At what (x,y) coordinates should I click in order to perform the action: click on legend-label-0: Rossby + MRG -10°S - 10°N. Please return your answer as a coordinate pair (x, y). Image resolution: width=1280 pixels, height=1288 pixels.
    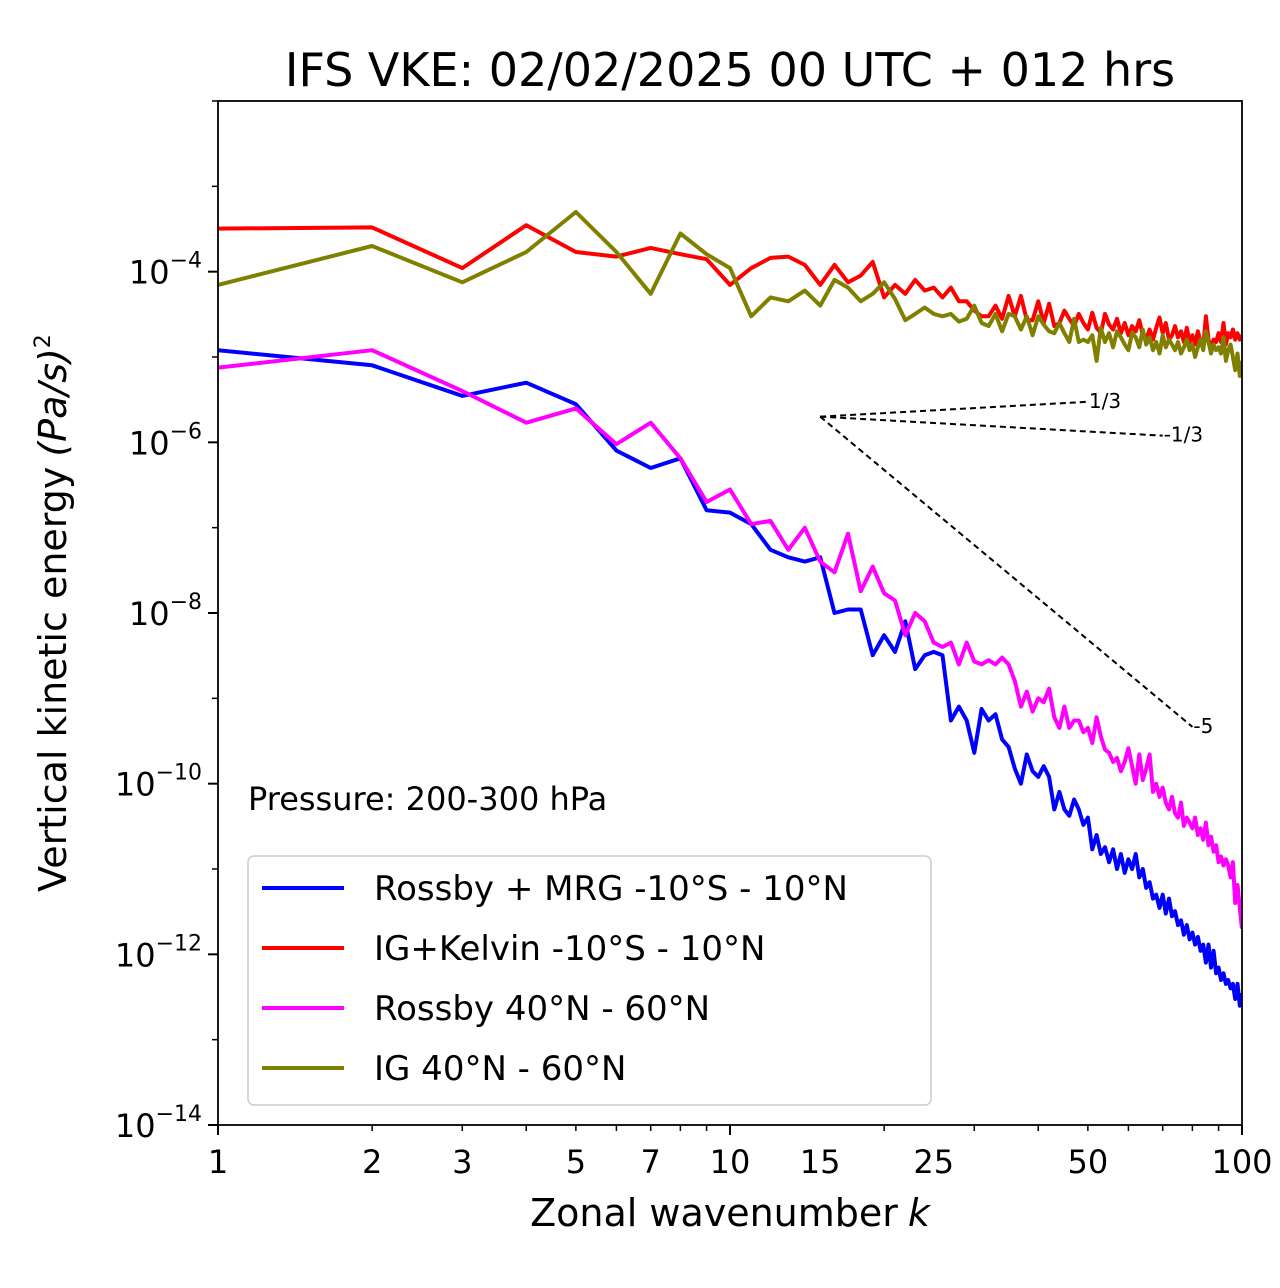
    Looking at the image, I should click on (611, 889).